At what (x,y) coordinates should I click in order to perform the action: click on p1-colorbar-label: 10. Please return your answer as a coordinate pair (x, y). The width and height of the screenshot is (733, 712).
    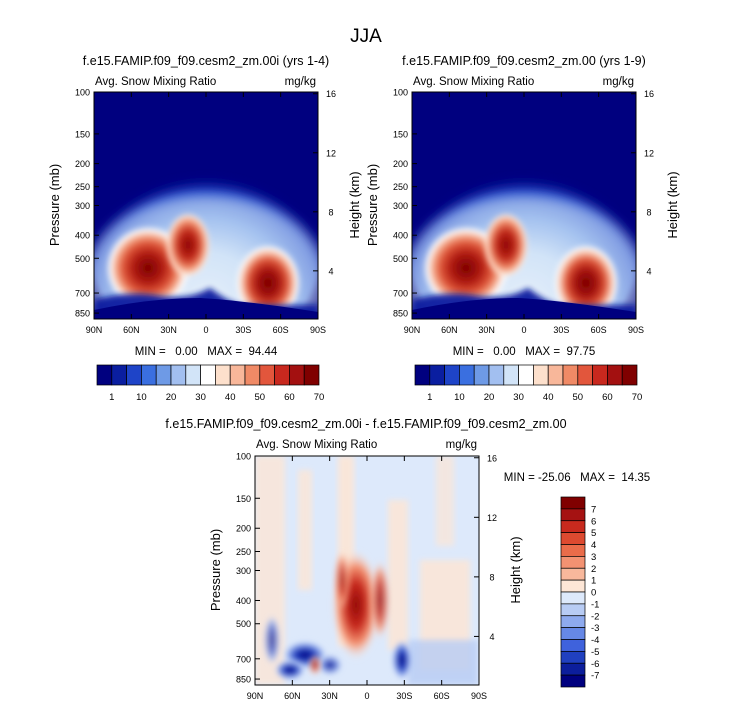
    Looking at the image, I should click on (141, 397).